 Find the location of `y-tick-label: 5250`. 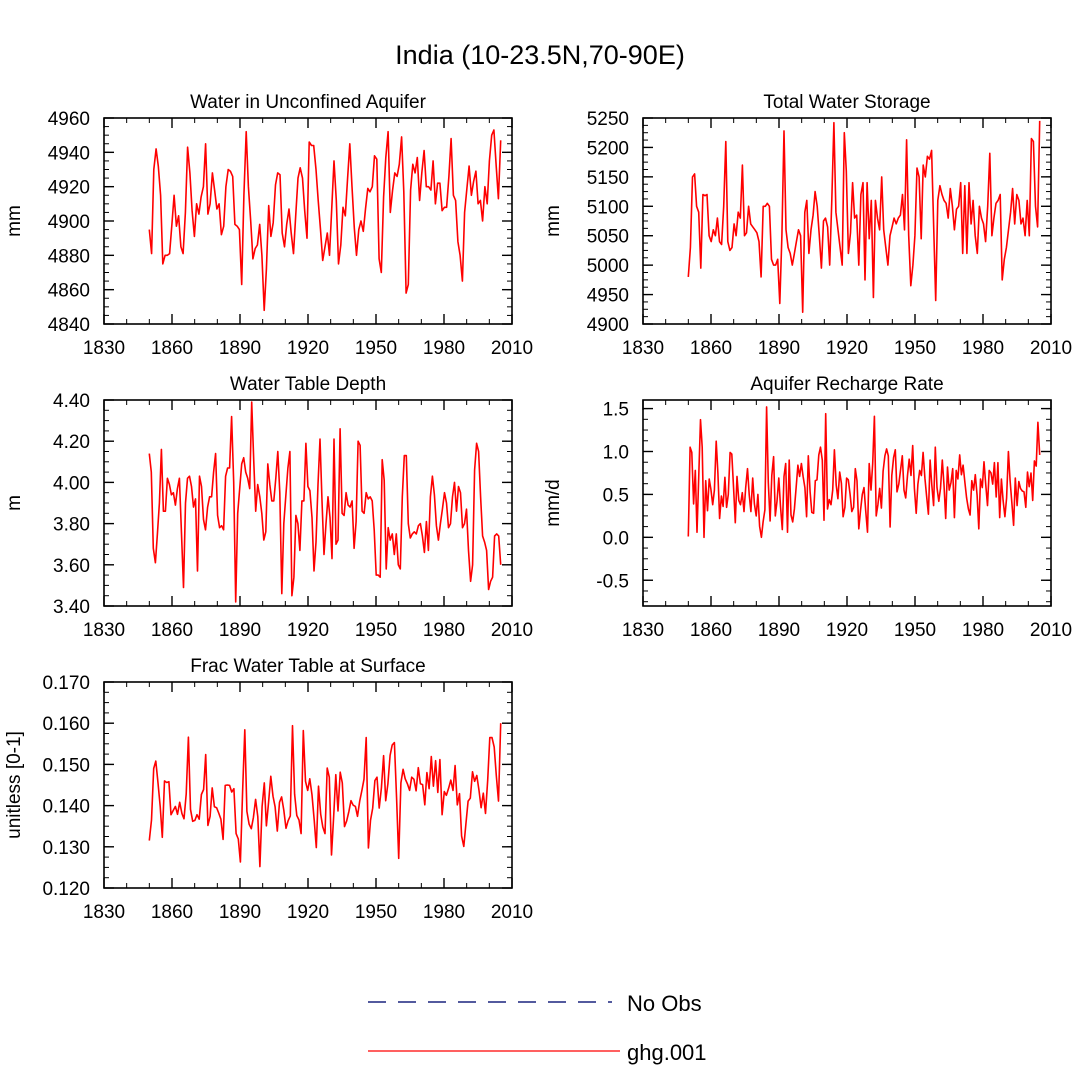

y-tick-label: 5250 is located at coordinates (608, 119).